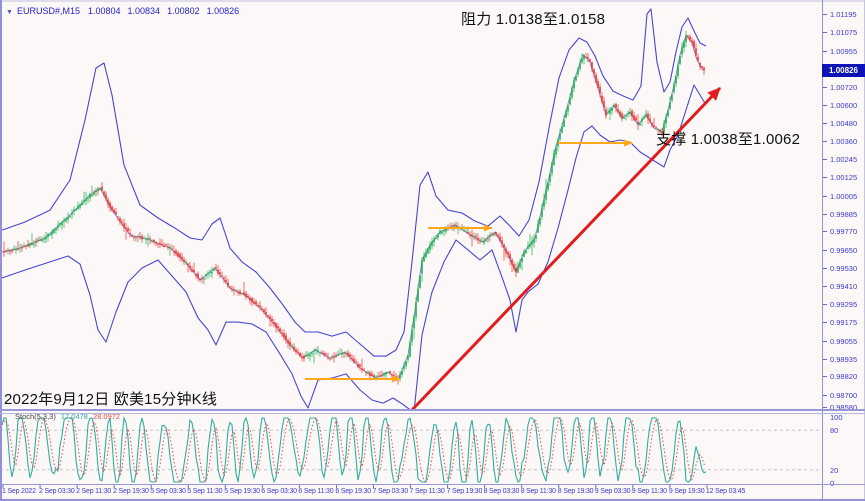 The width and height of the screenshot is (865, 501). Describe the element at coordinates (844, 33) in the screenshot. I see `price-tick-label: 1.01075` at that location.